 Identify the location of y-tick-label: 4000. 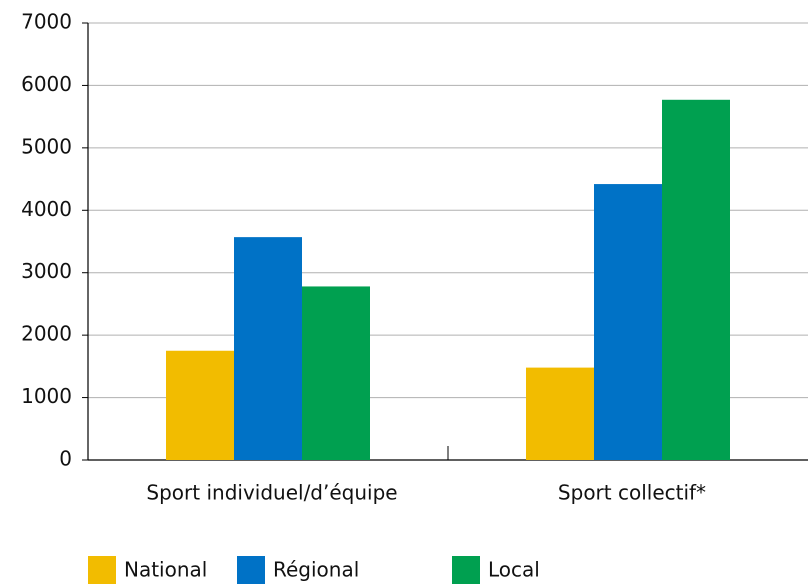
(46, 209).